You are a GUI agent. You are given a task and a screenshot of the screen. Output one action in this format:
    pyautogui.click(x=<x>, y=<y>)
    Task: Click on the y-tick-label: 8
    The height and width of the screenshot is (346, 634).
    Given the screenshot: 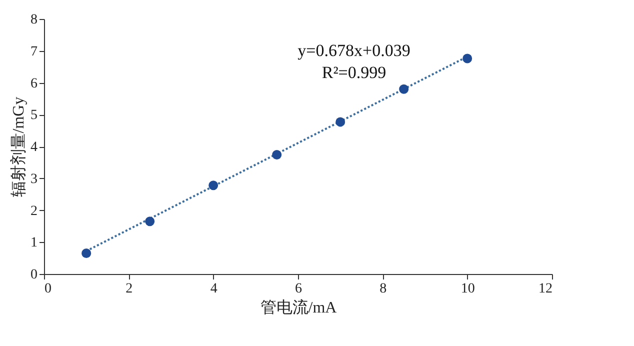 What is the action you would take?
    pyautogui.click(x=34, y=20)
    